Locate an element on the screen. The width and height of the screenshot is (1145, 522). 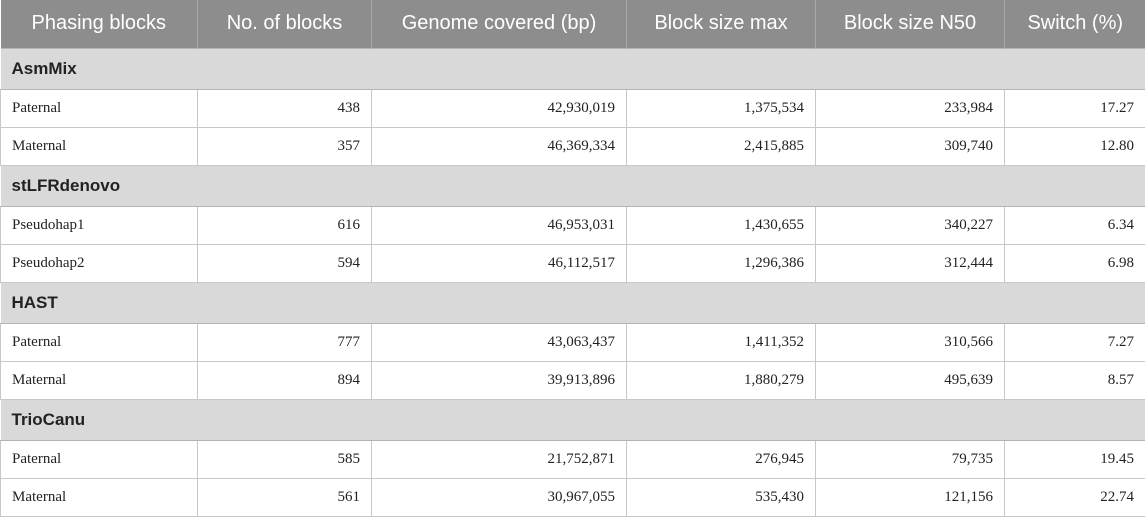
table-cell: 777 is located at coordinates (284, 342).